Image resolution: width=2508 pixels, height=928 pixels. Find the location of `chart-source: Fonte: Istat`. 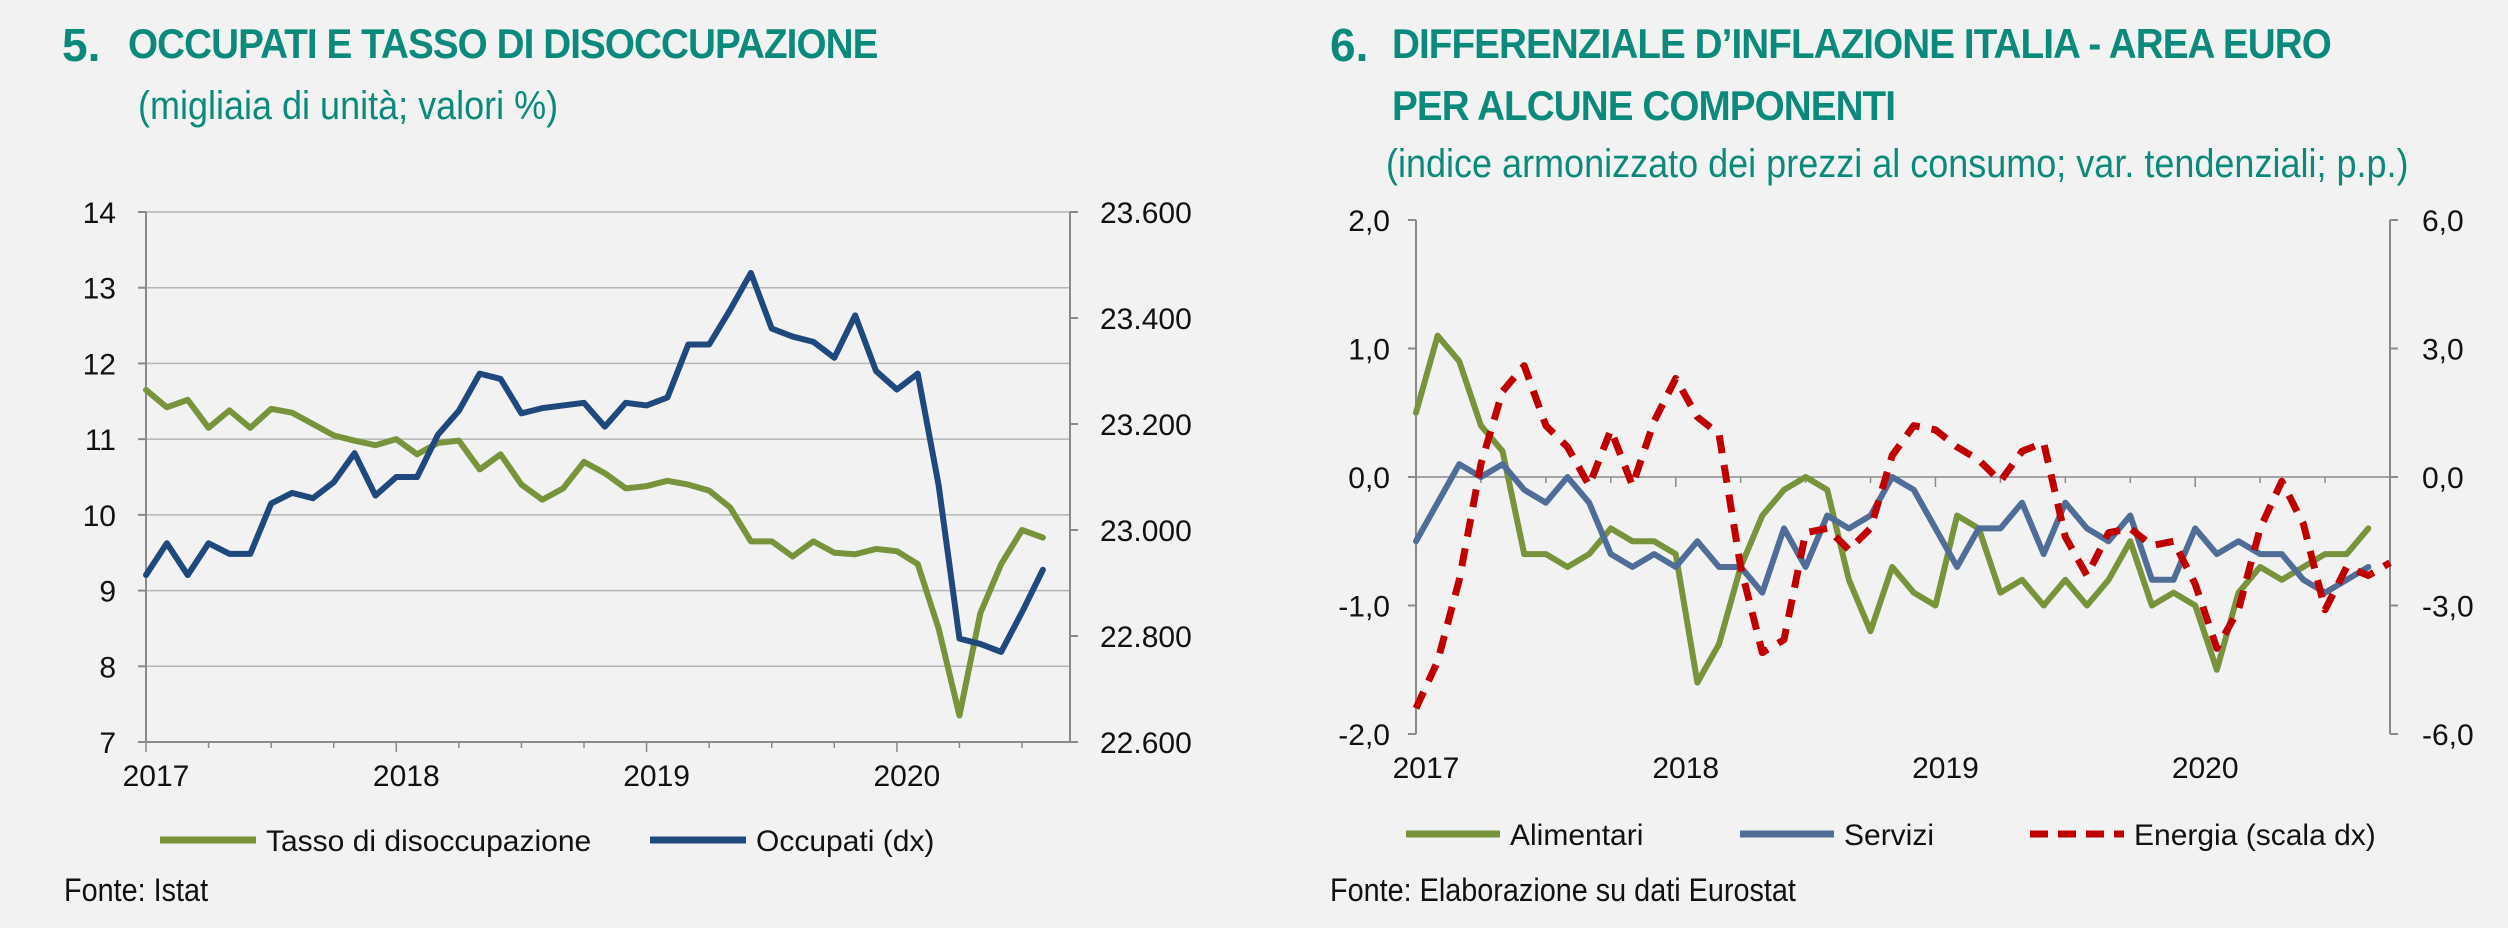

chart-source: Fonte: Istat is located at coordinates (136, 890).